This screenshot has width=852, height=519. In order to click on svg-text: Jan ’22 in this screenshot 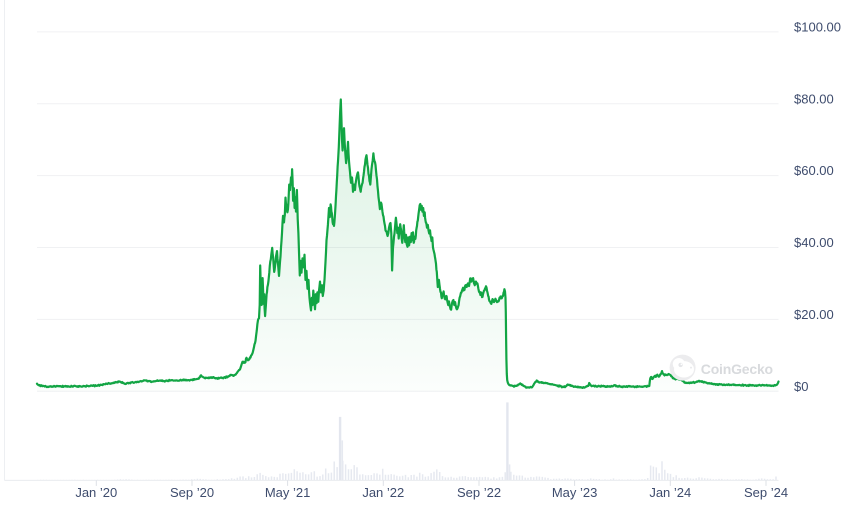, I will do `click(383, 492)`.